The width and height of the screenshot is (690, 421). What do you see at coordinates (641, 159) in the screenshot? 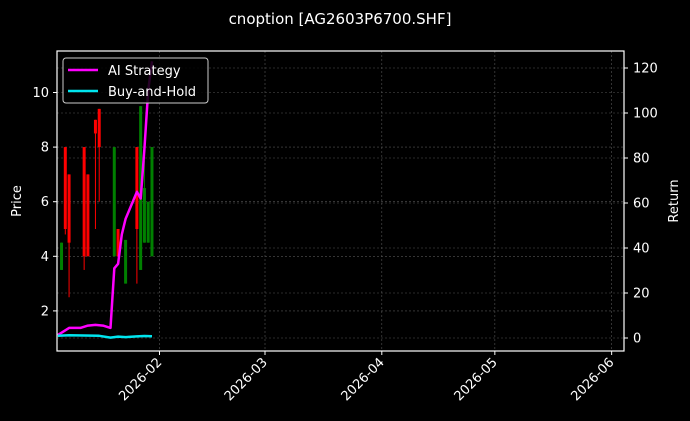
I see `y-right-tick-label: 80` at bounding box center [641, 159].